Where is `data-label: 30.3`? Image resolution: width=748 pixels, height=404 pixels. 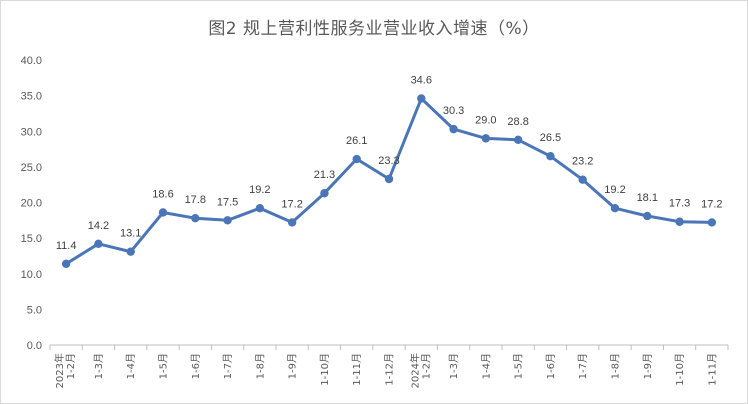 data-label: 30.3 is located at coordinates (453, 111).